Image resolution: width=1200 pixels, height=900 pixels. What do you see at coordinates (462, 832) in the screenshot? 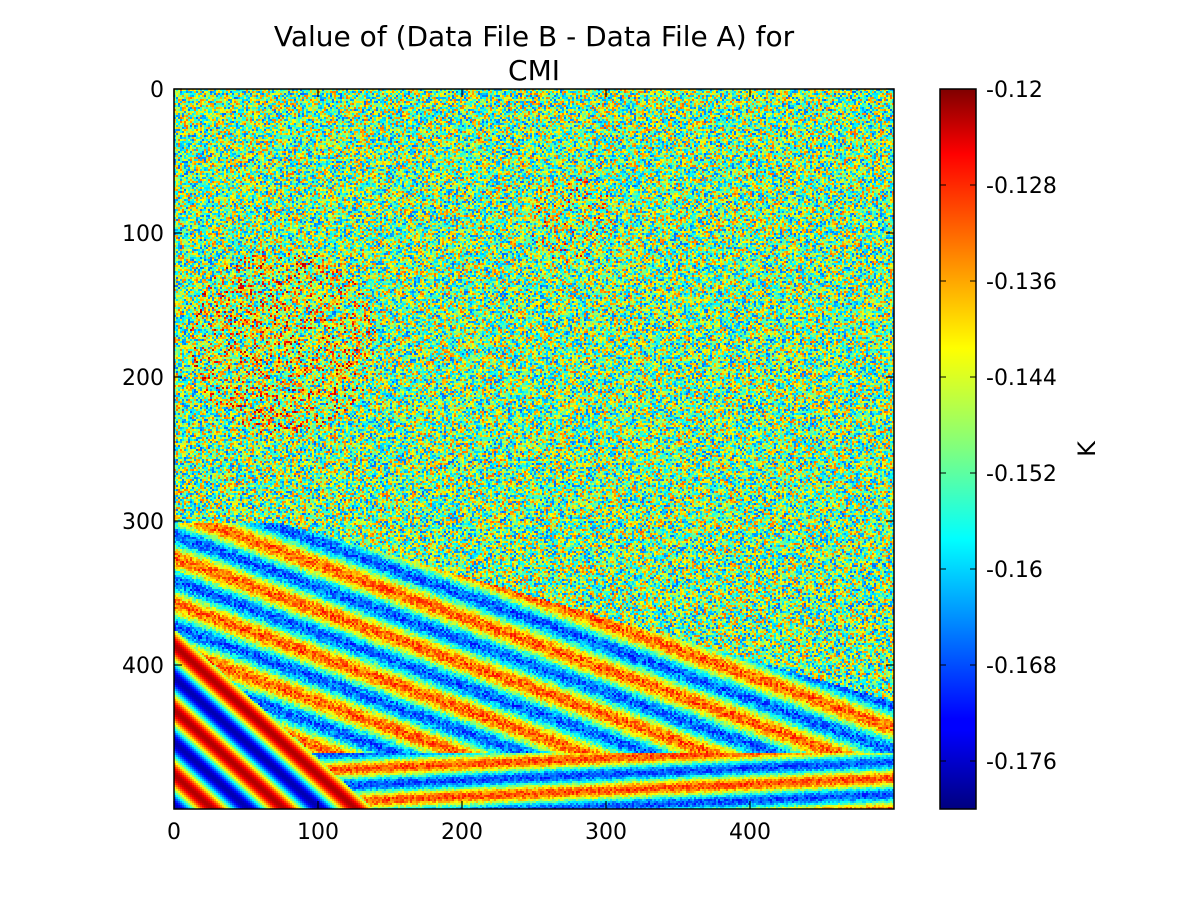
I see `x-tick-label: 200` at bounding box center [462, 832].